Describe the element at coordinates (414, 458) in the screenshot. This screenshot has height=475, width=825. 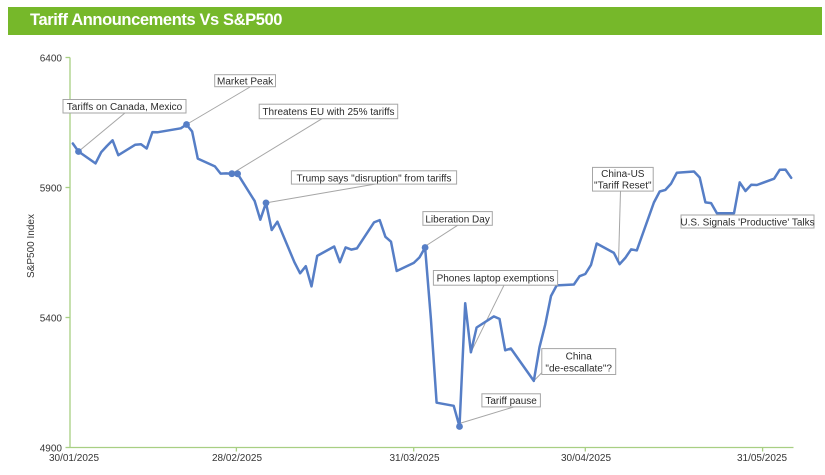
I see `svg-text: 31/03/2025` at that location.